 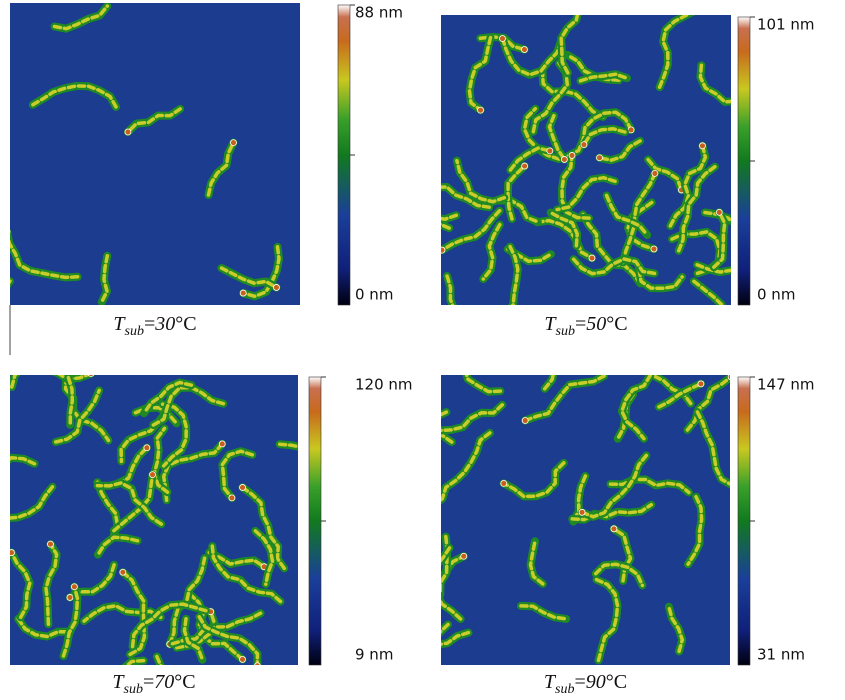 What do you see at coordinates (596, 682) in the screenshot?
I see `caption-temperature: 90` at bounding box center [596, 682].